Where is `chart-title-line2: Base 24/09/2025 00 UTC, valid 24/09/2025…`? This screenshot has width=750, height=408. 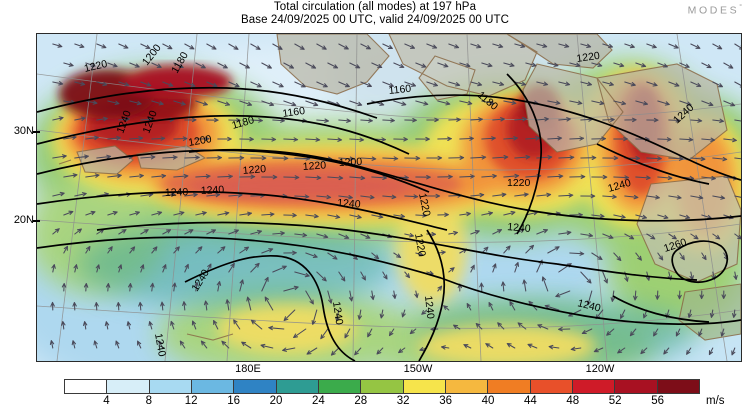 chart-title-line2: Base 24/09/2025 00 UTC, valid 24/09/2025… is located at coordinates (375, 20).